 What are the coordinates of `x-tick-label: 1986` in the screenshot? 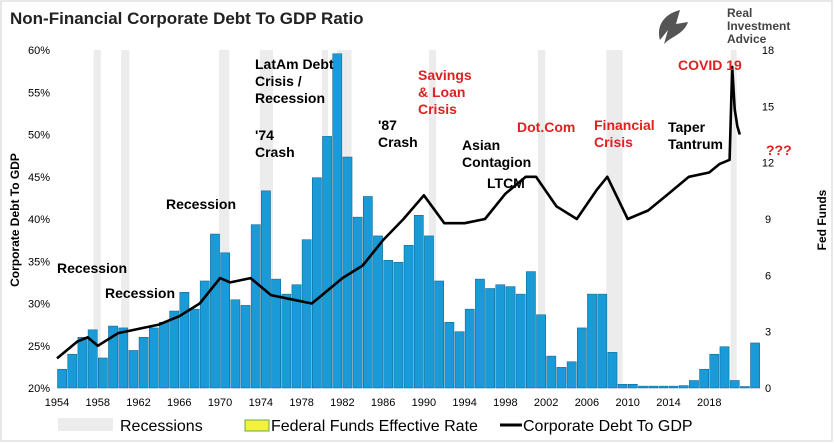 It's located at (383, 403).